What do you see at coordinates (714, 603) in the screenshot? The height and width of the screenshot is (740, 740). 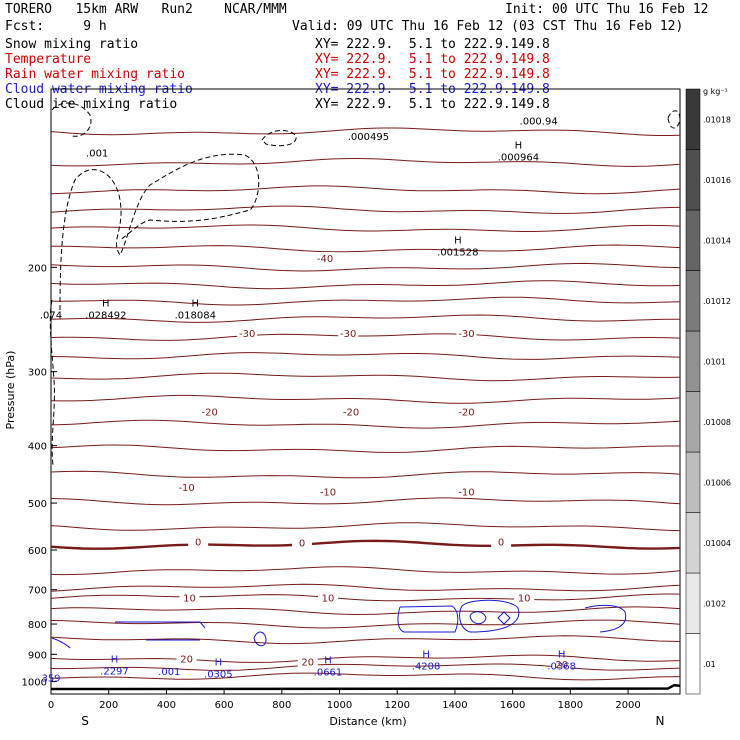 I see `colorbar-tick-label: .0102` at bounding box center [714, 603].